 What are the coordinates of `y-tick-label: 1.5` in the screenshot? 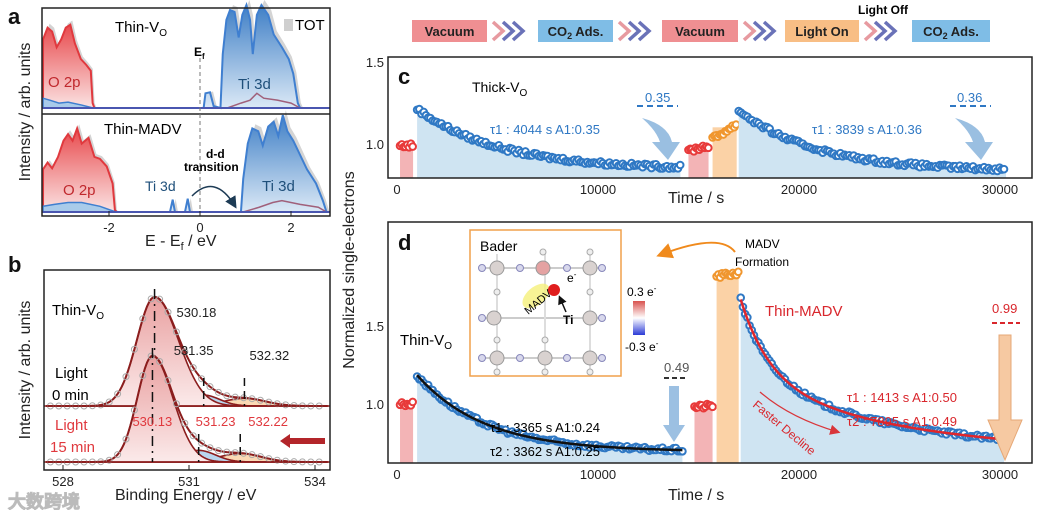 It's located at (375, 62).